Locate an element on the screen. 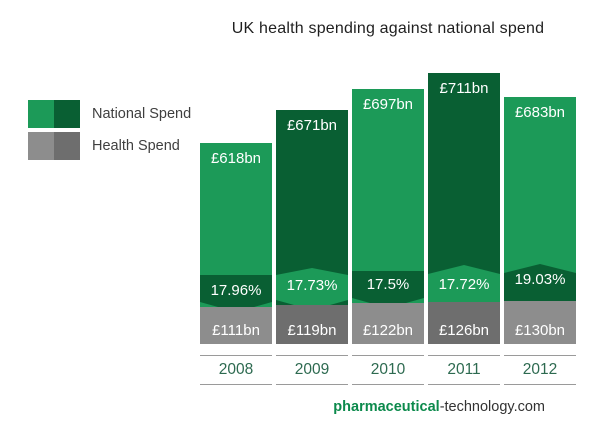  bar-2009-percent-ribbon is located at coordinates (312, 289).